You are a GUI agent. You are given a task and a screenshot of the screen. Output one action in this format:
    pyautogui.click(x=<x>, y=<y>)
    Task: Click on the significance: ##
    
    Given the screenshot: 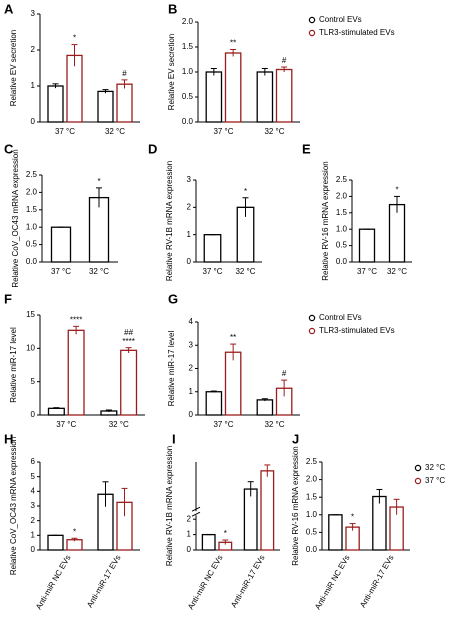 What is the action you would take?
    pyautogui.click(x=128, y=332)
    